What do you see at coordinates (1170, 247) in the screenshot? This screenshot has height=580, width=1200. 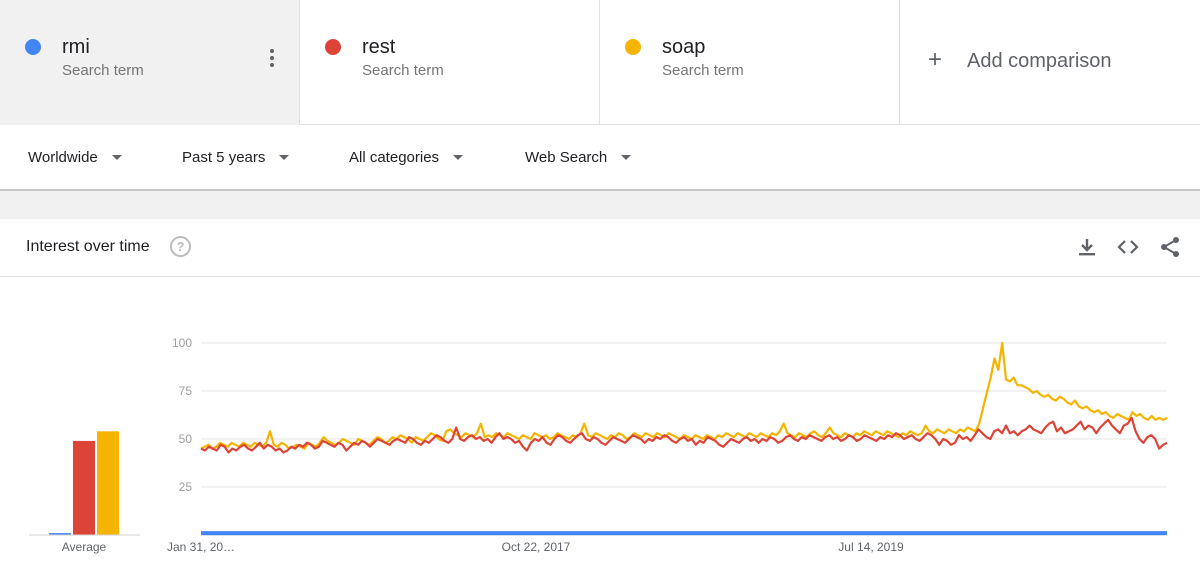 I see `share-icon` at bounding box center [1170, 247].